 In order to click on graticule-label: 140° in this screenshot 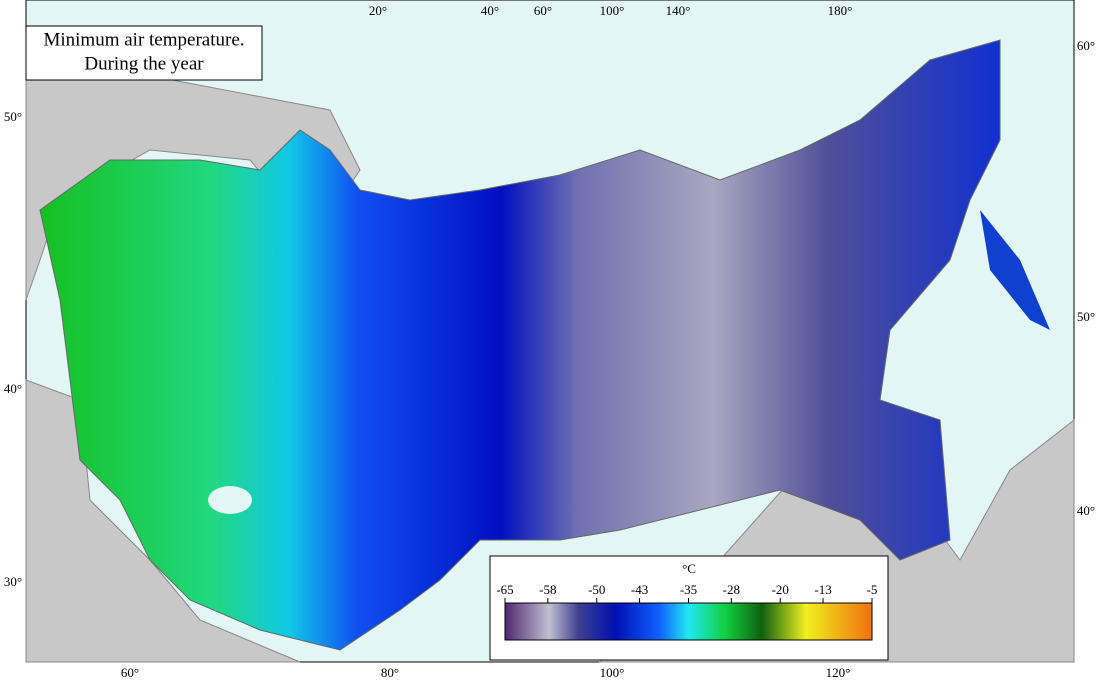, I will do `click(678, 10)`.